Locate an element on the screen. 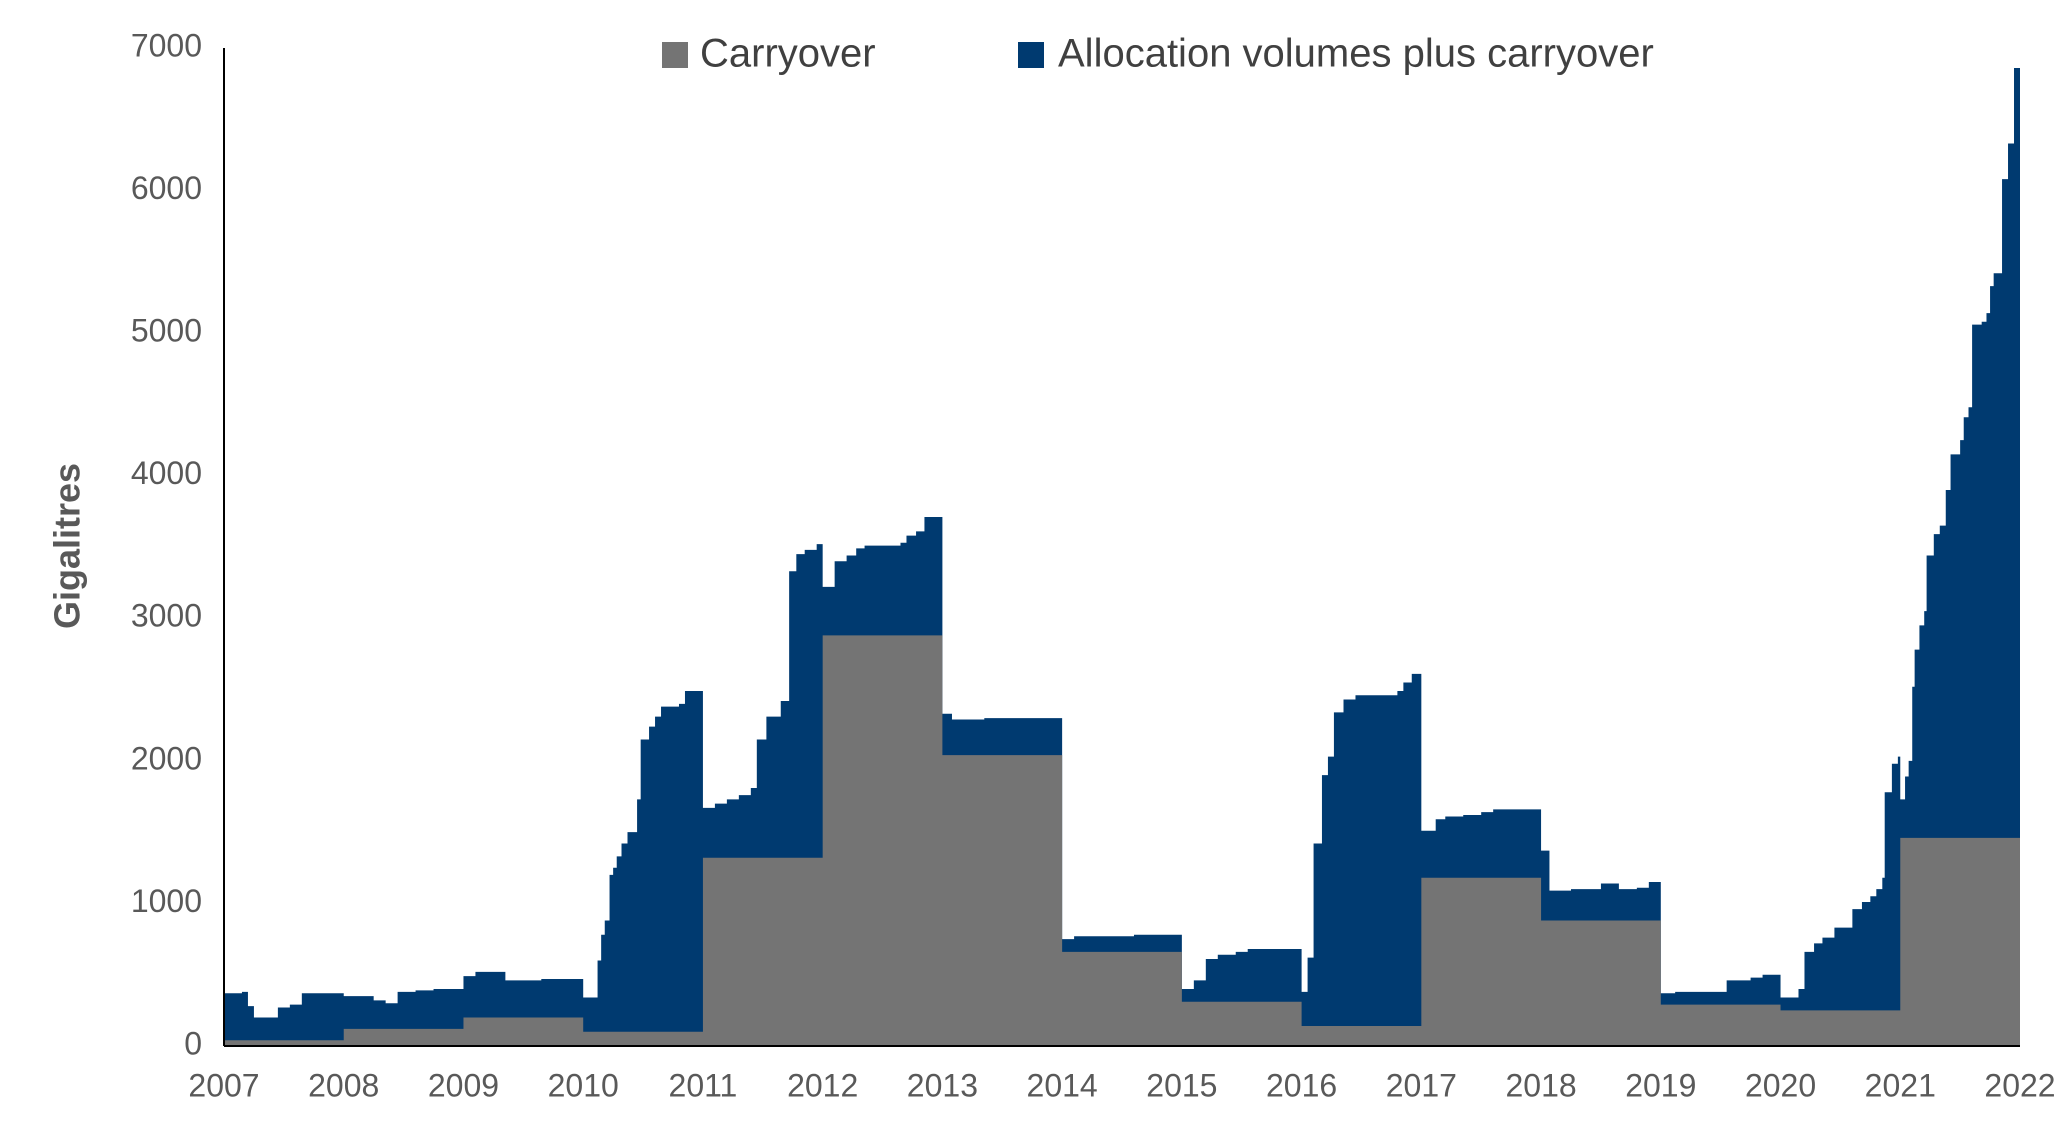  y-tick-label: 4000 is located at coordinates (166, 473).